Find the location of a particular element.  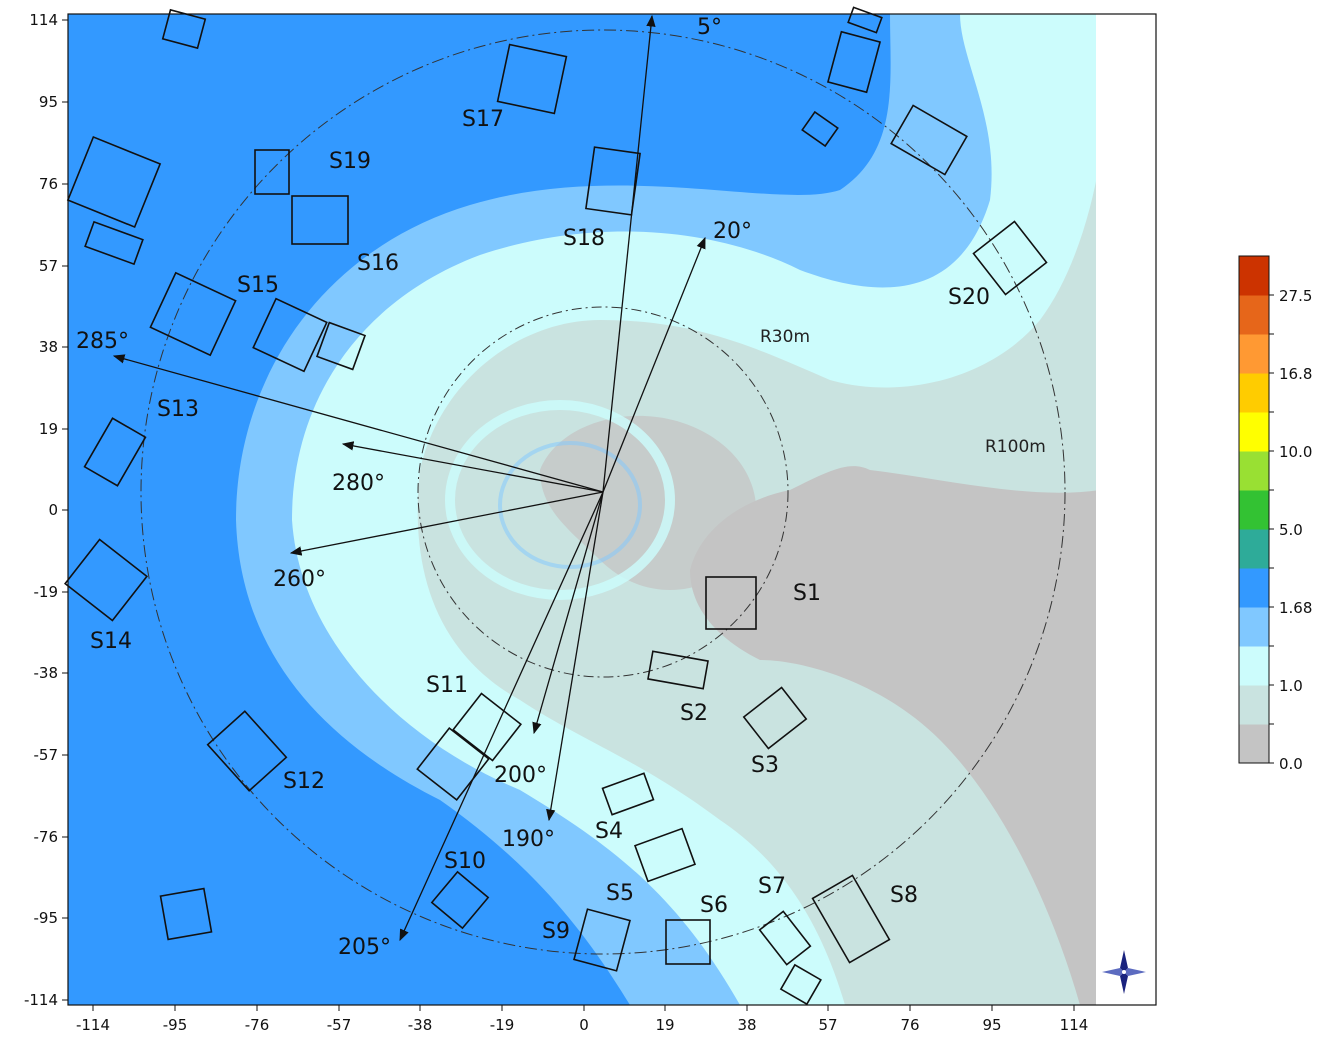

building-s9 is located at coordinates (602, 940).